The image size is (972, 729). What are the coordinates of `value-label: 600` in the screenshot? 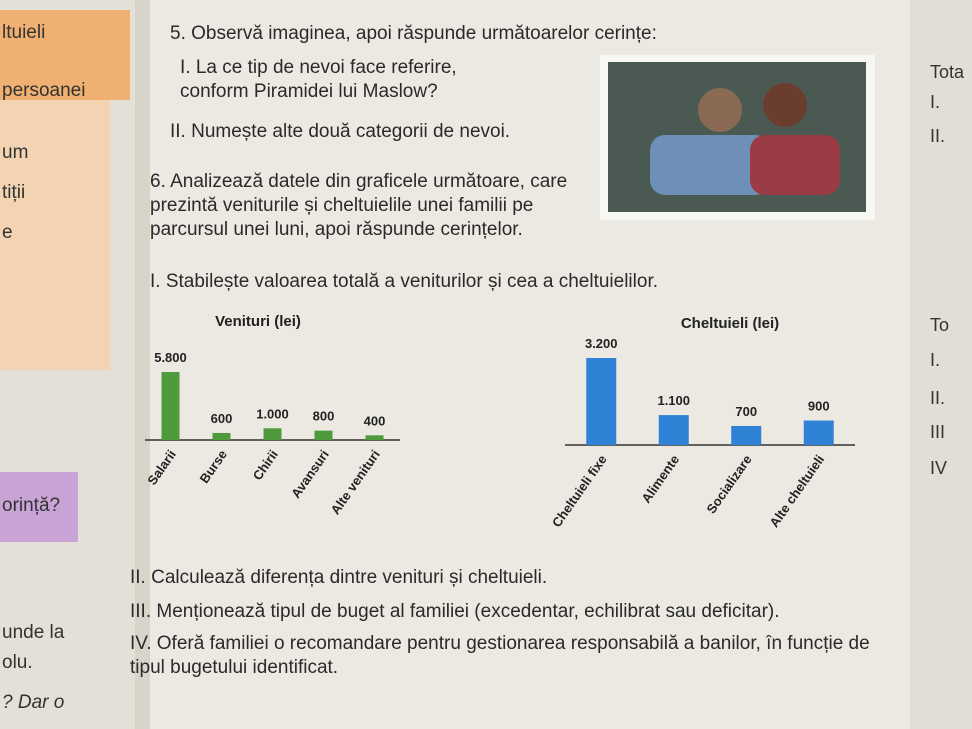 It's located at (222, 418).